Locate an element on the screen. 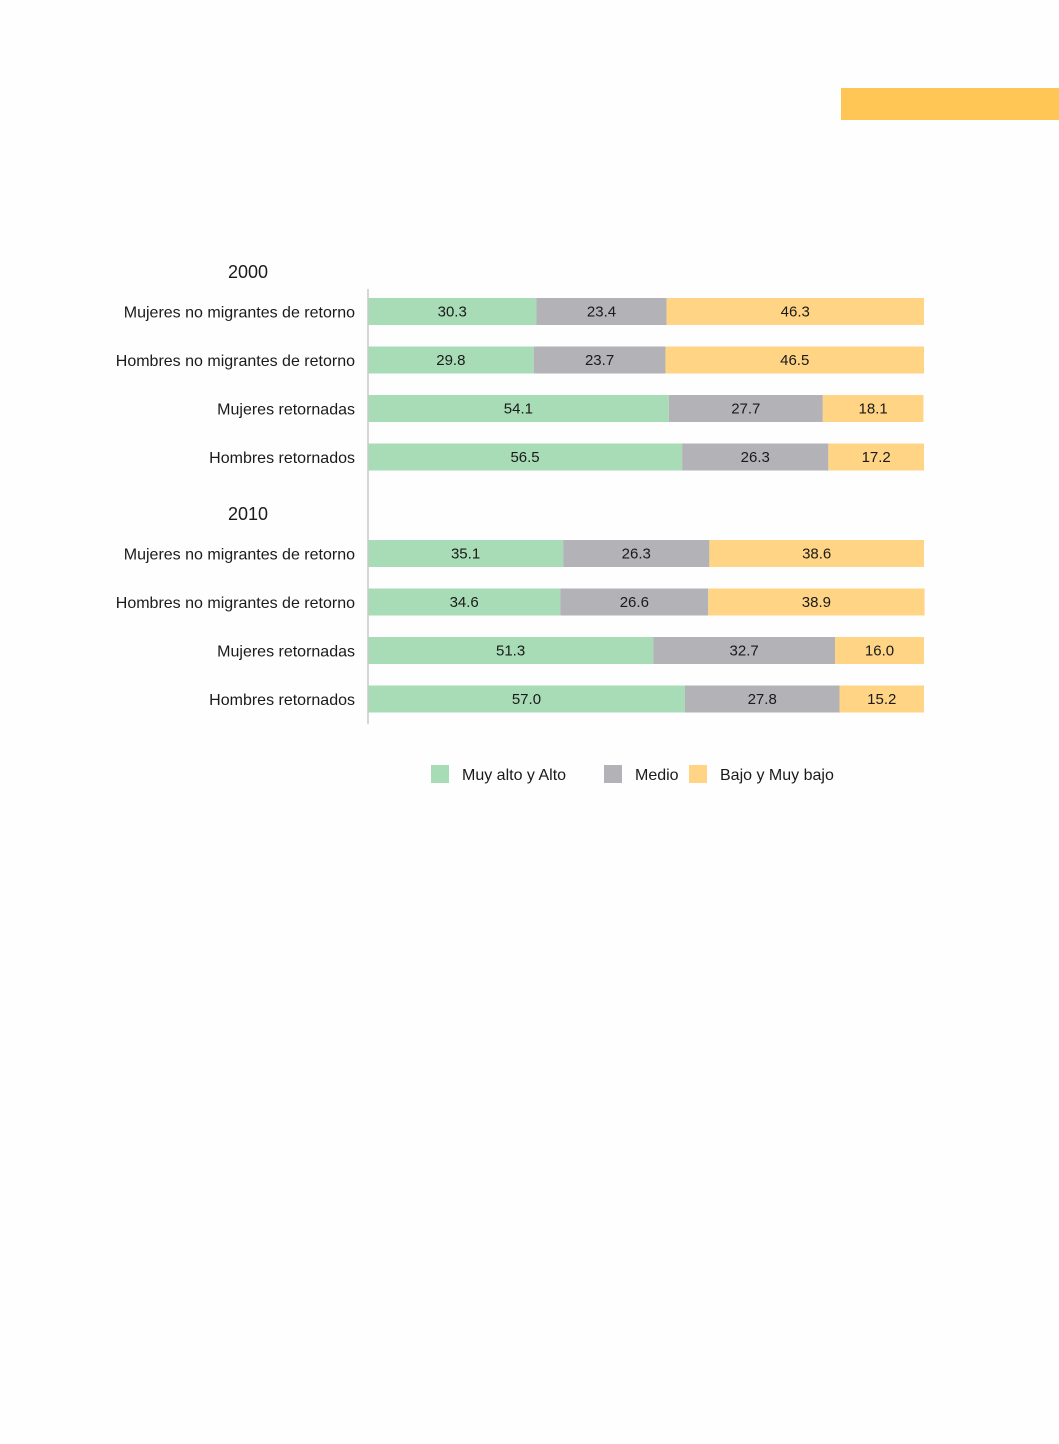 The image size is (1059, 1444). group-label-2010: 2010 is located at coordinates (248, 514).